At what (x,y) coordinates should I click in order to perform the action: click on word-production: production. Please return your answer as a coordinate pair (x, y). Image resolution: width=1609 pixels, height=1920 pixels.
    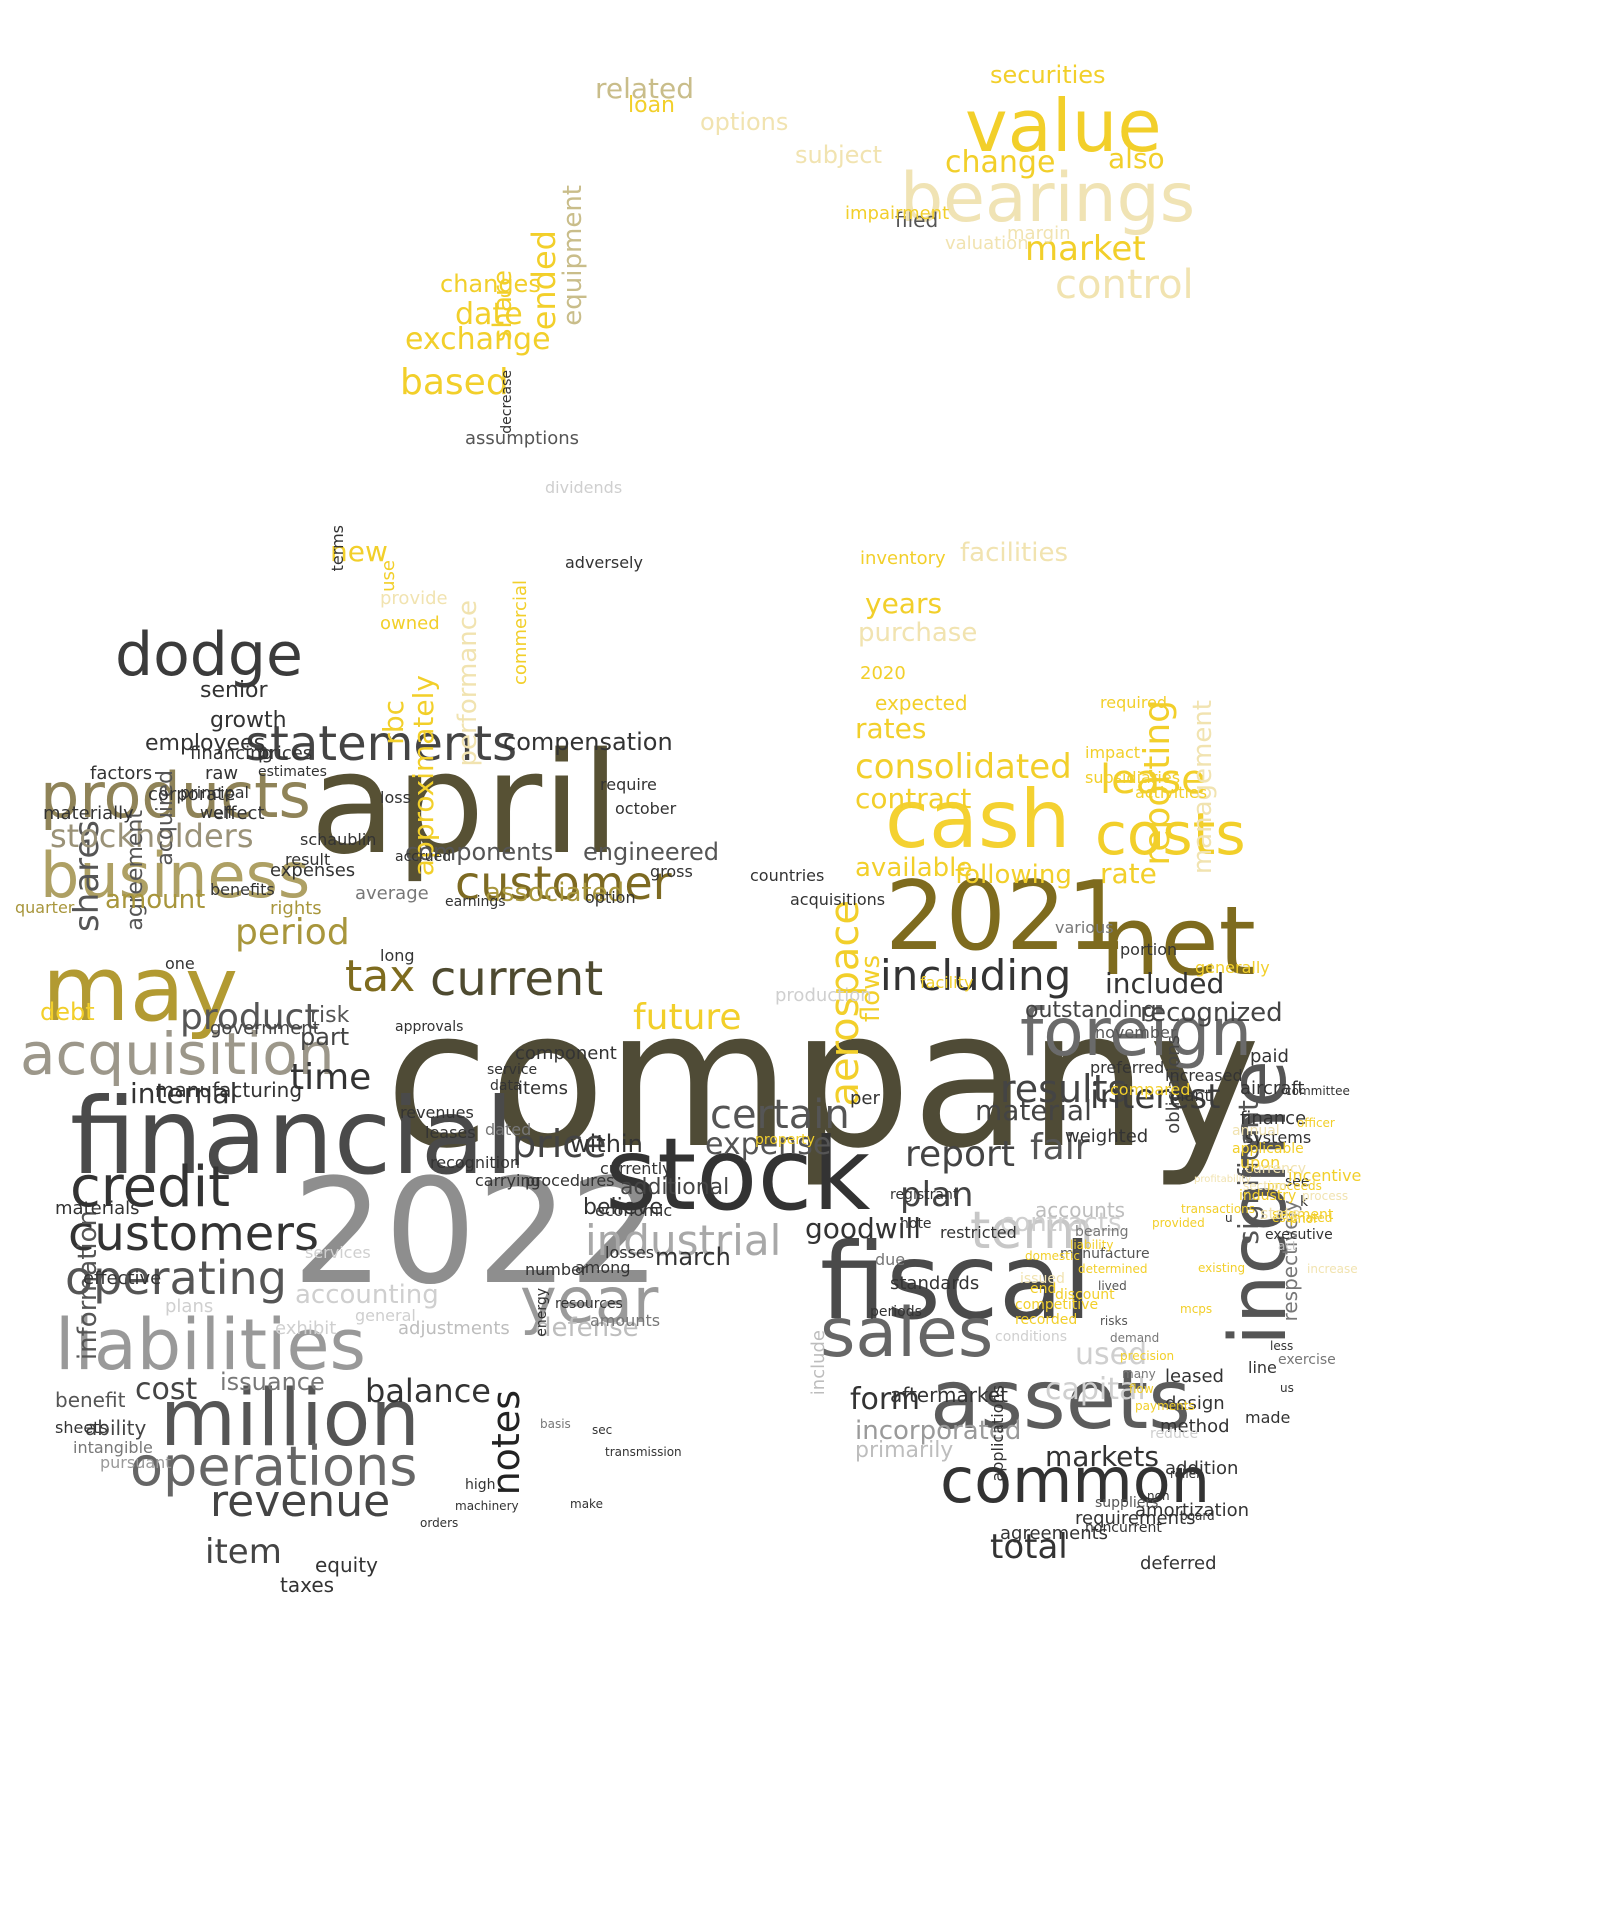
    Looking at the image, I should click on (823, 995).